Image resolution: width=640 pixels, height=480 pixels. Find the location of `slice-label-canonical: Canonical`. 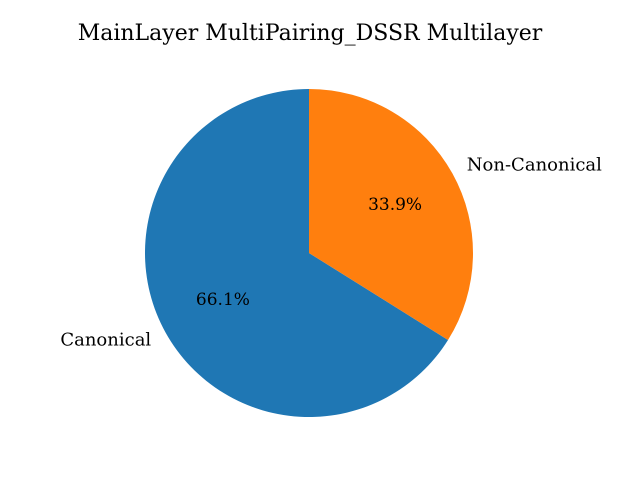

slice-label-canonical: Canonical is located at coordinates (105, 339).